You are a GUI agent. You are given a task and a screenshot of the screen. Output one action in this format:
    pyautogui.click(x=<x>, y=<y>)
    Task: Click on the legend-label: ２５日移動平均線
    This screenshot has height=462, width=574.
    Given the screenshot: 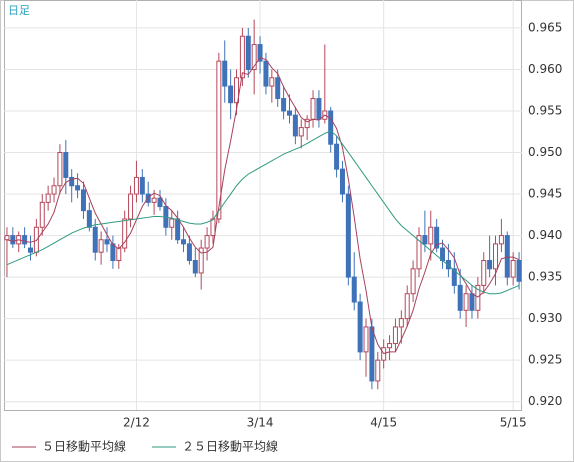 What is the action you would take?
    pyautogui.click(x=230, y=446)
    